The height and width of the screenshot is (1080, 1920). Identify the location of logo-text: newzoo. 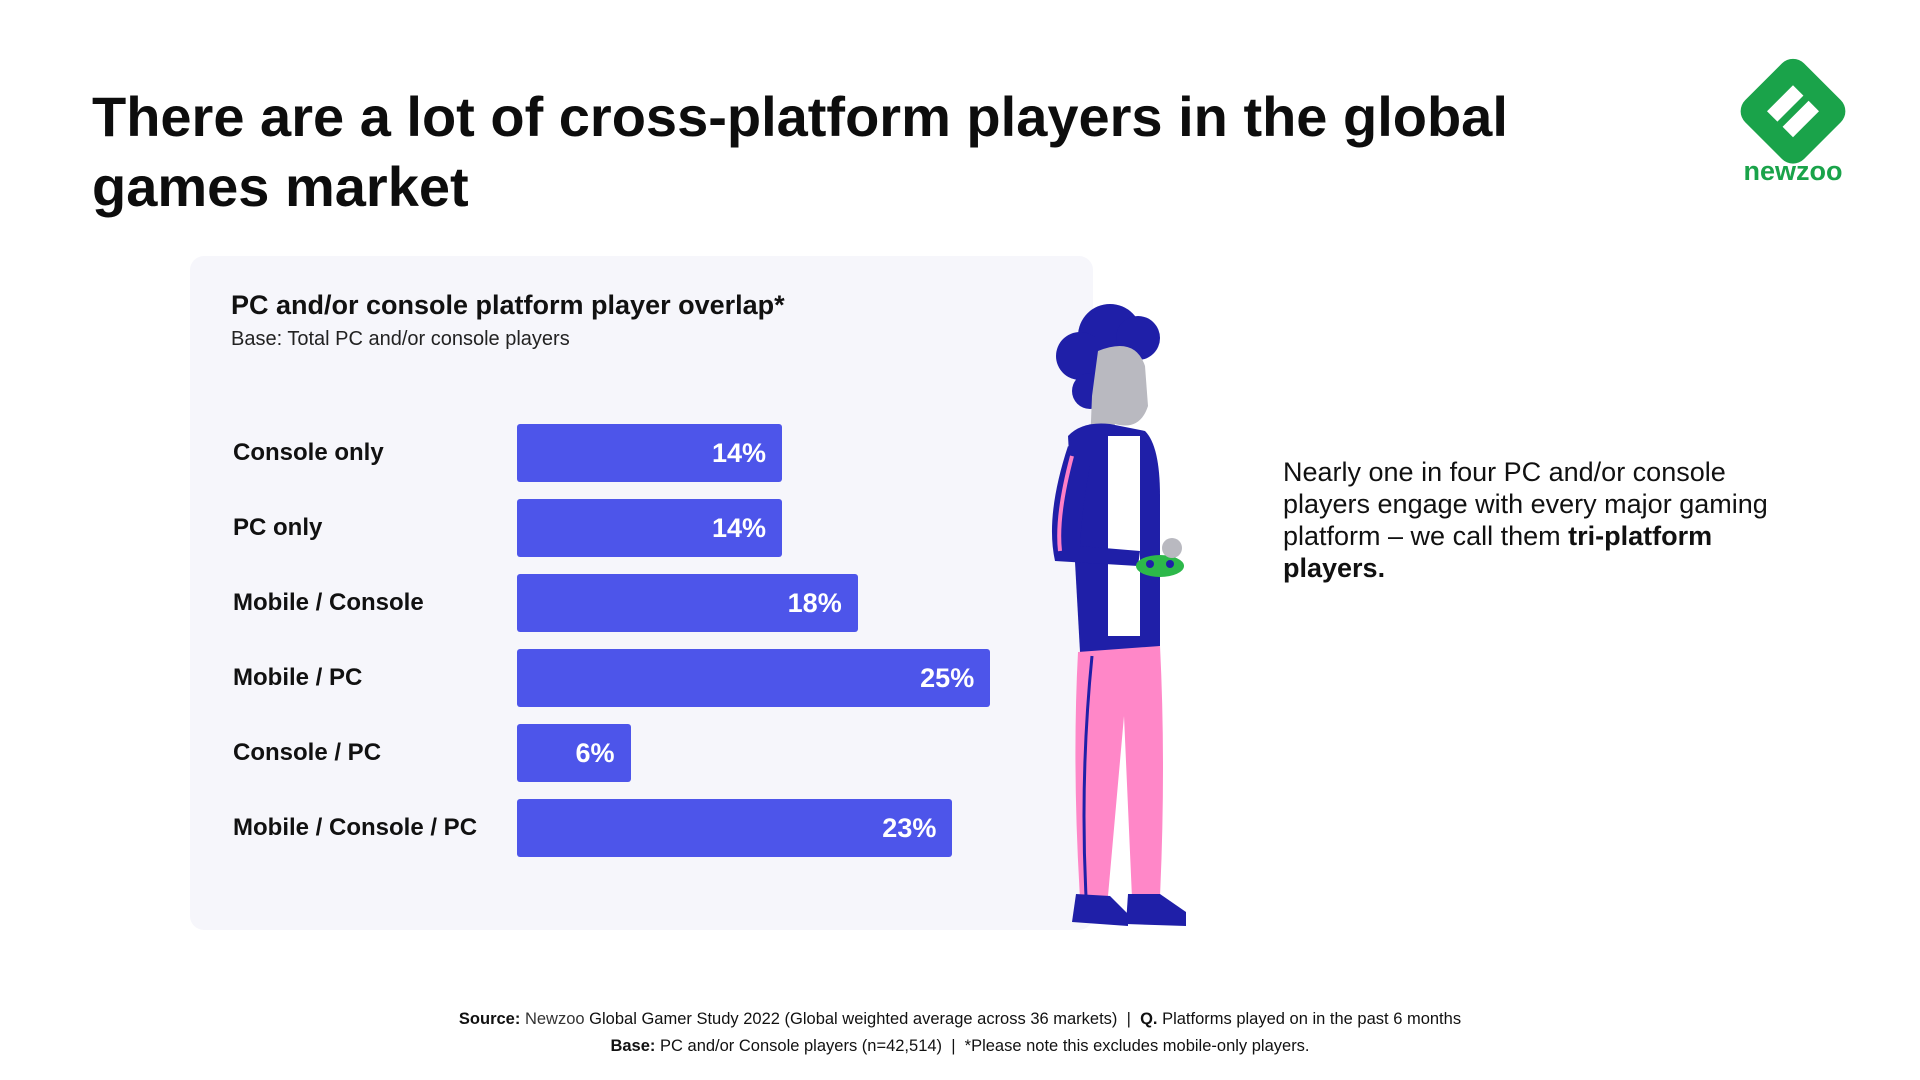
(1793, 171).